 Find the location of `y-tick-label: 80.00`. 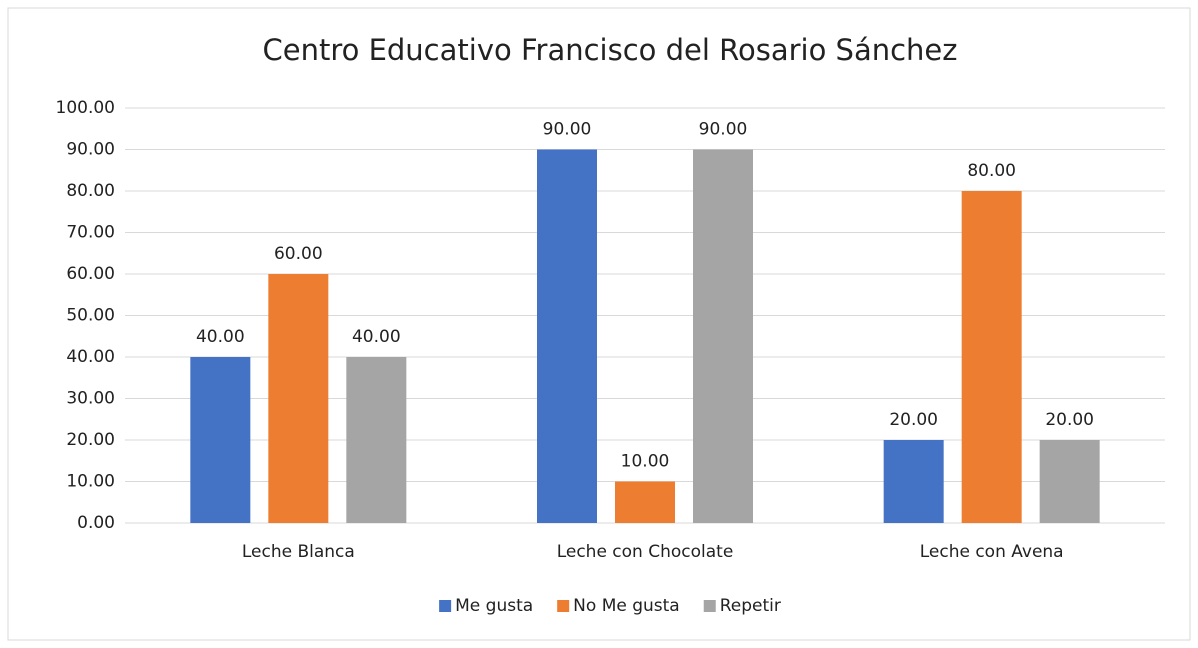

y-tick-label: 80.00 is located at coordinates (90, 191).